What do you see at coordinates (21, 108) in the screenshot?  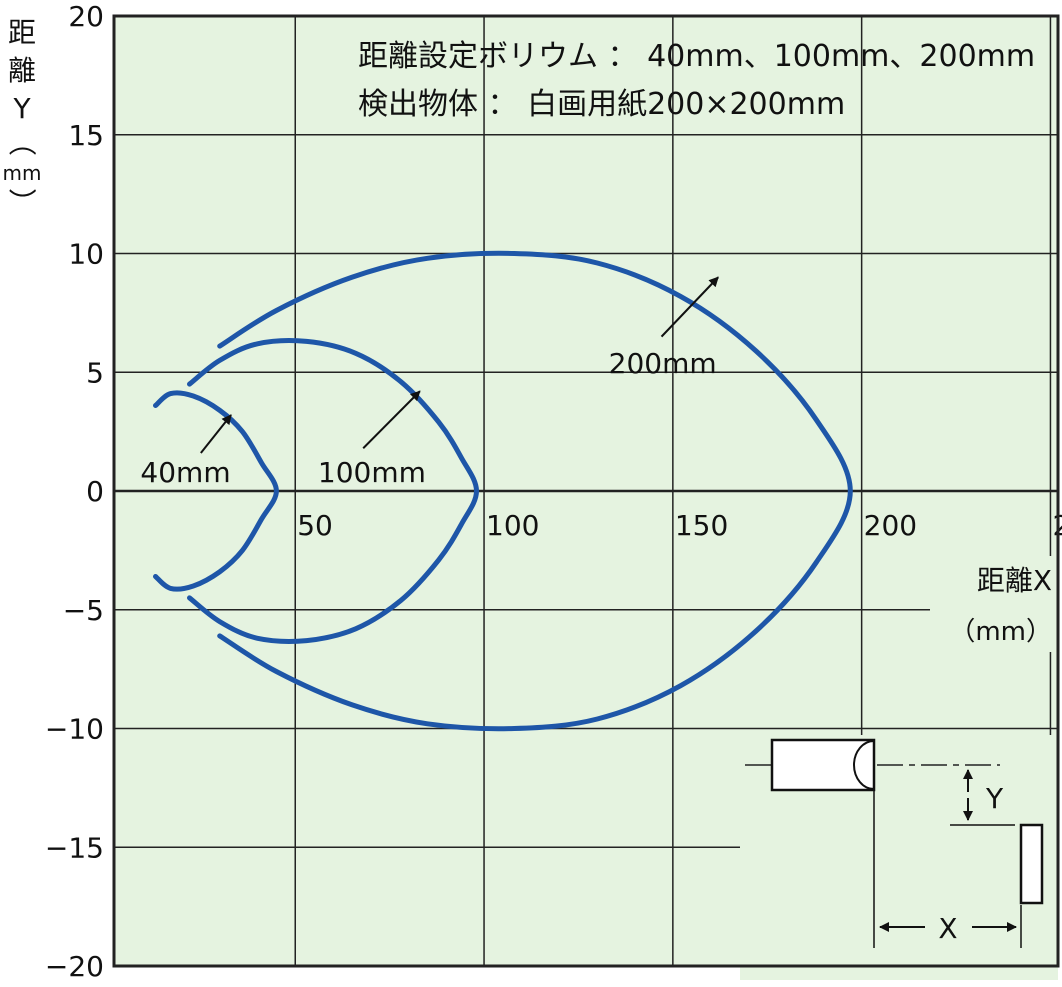 I see `y-axis-label-char: Y` at bounding box center [21, 108].